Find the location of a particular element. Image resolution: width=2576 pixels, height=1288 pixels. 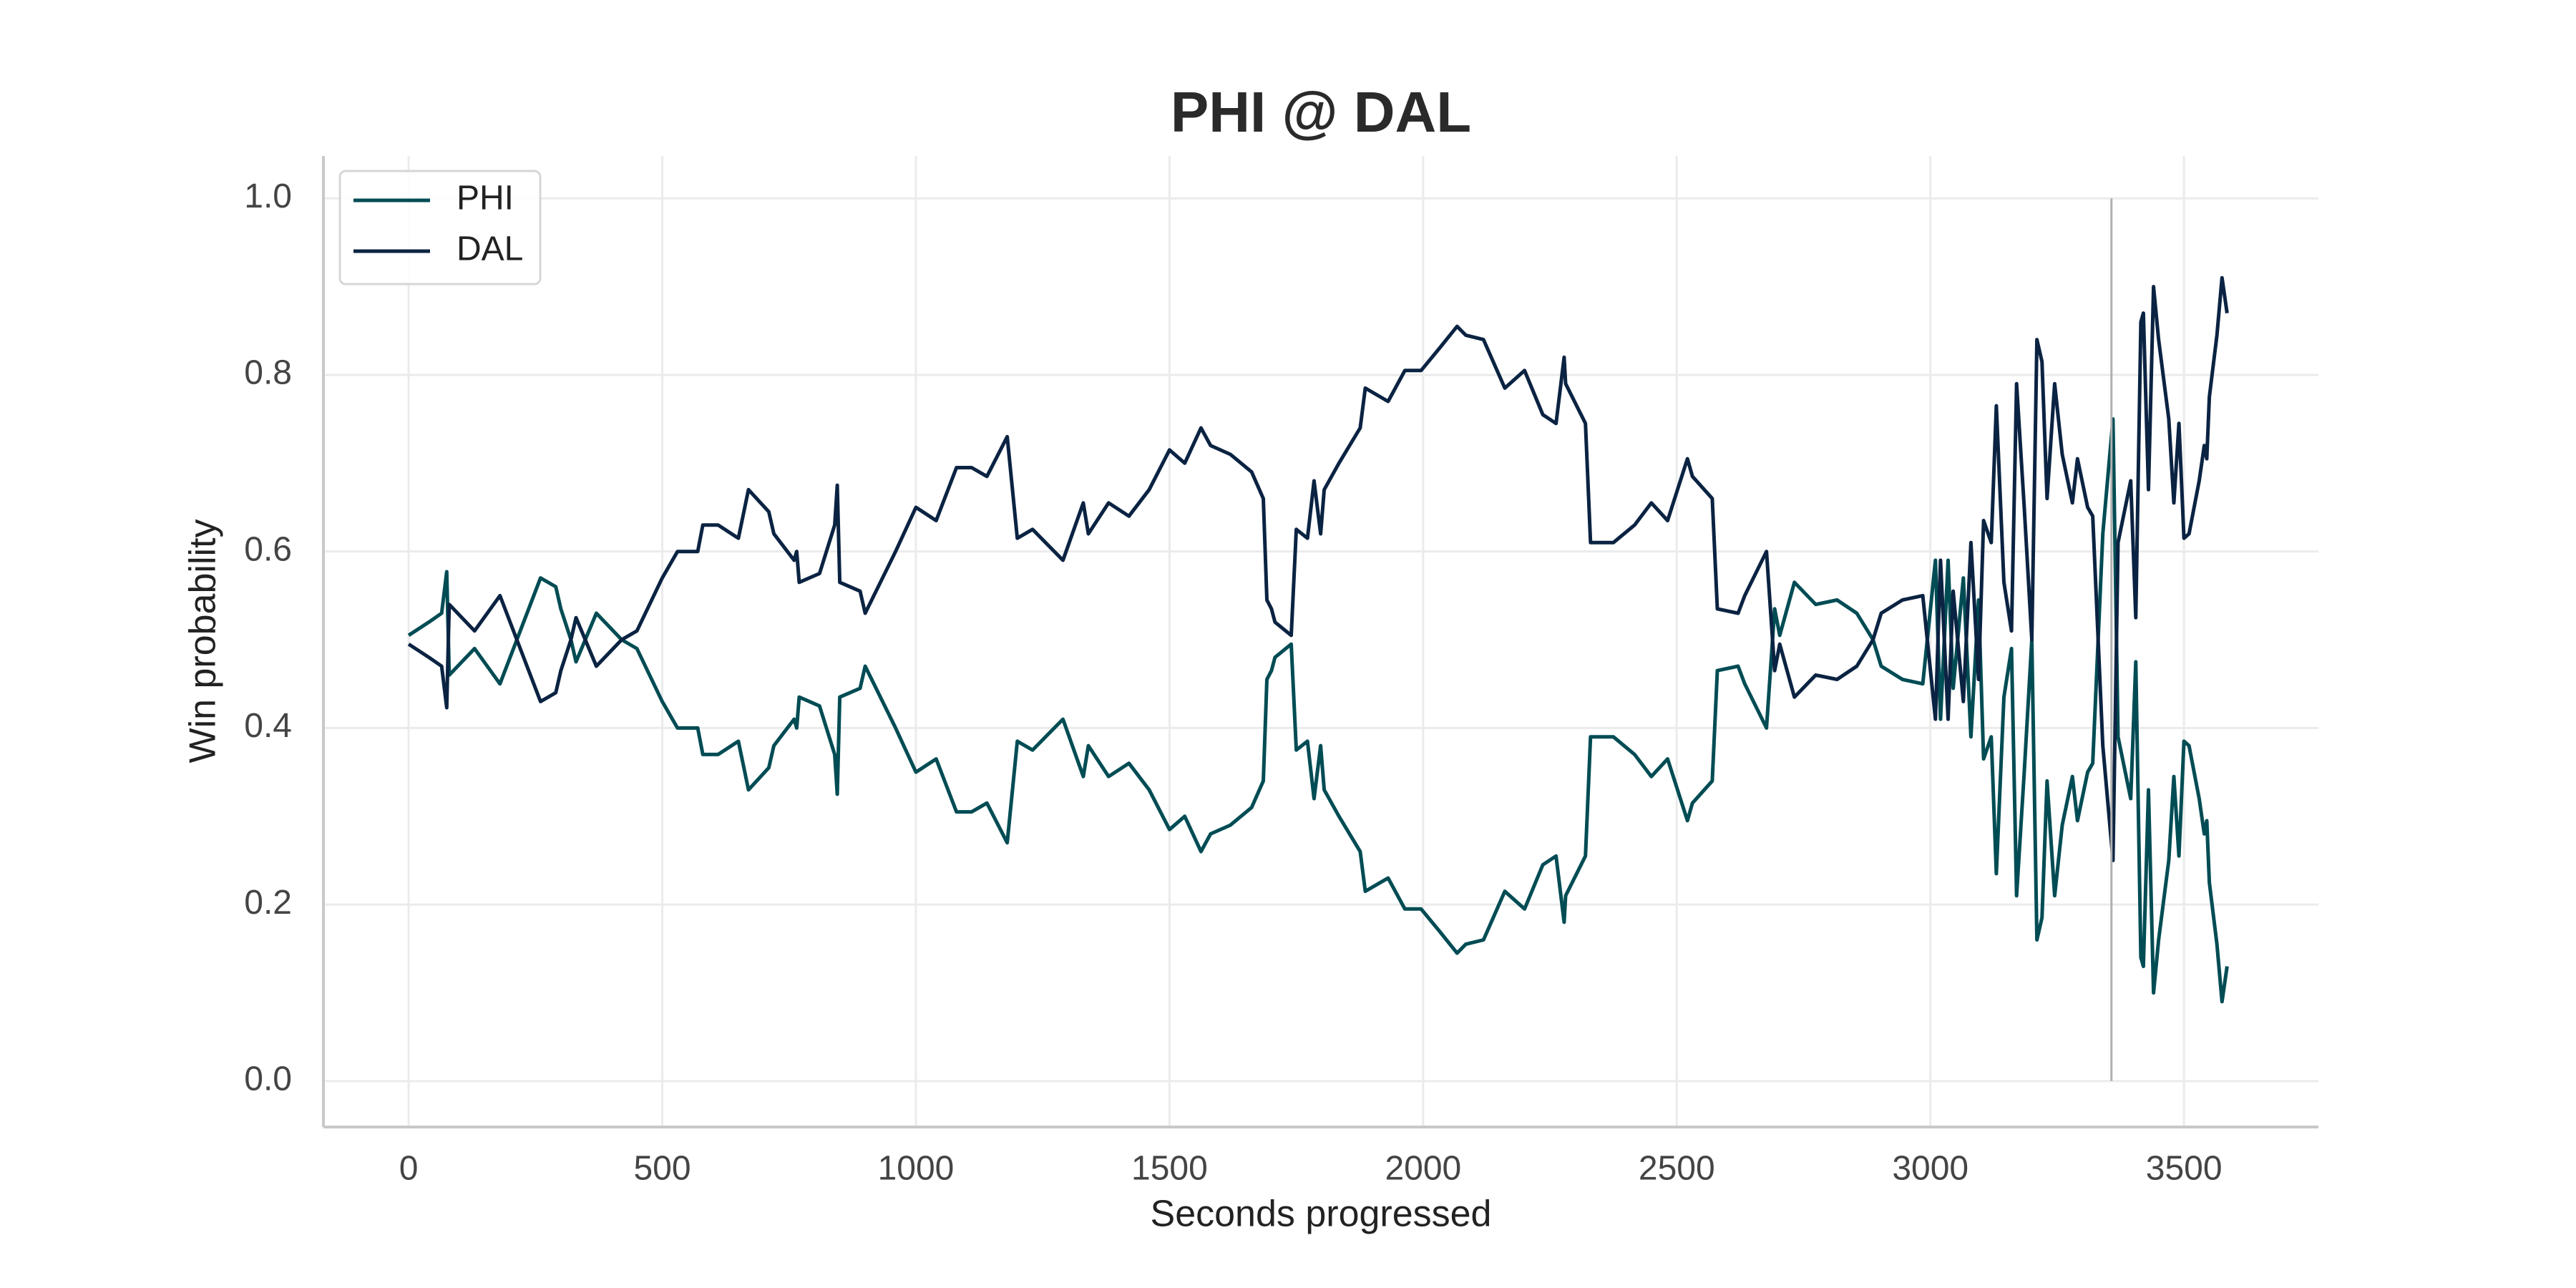

y-tick-label: 0.2 is located at coordinates (268, 903).